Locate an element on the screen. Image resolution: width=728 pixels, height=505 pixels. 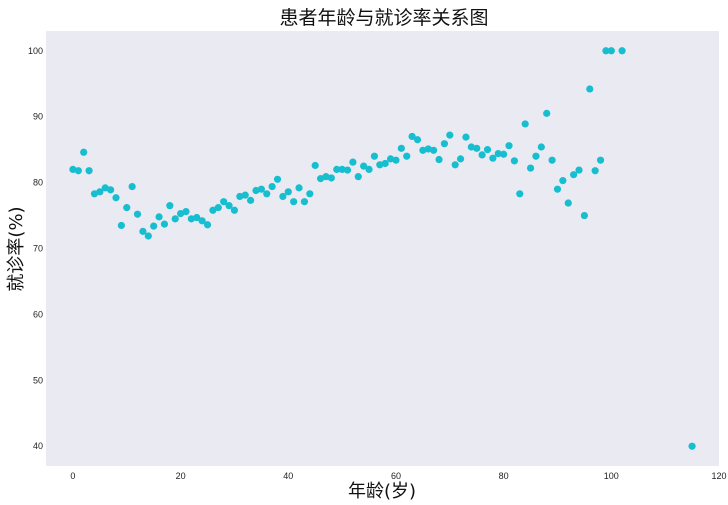
x-tick-label: 100 is located at coordinates (611, 476).